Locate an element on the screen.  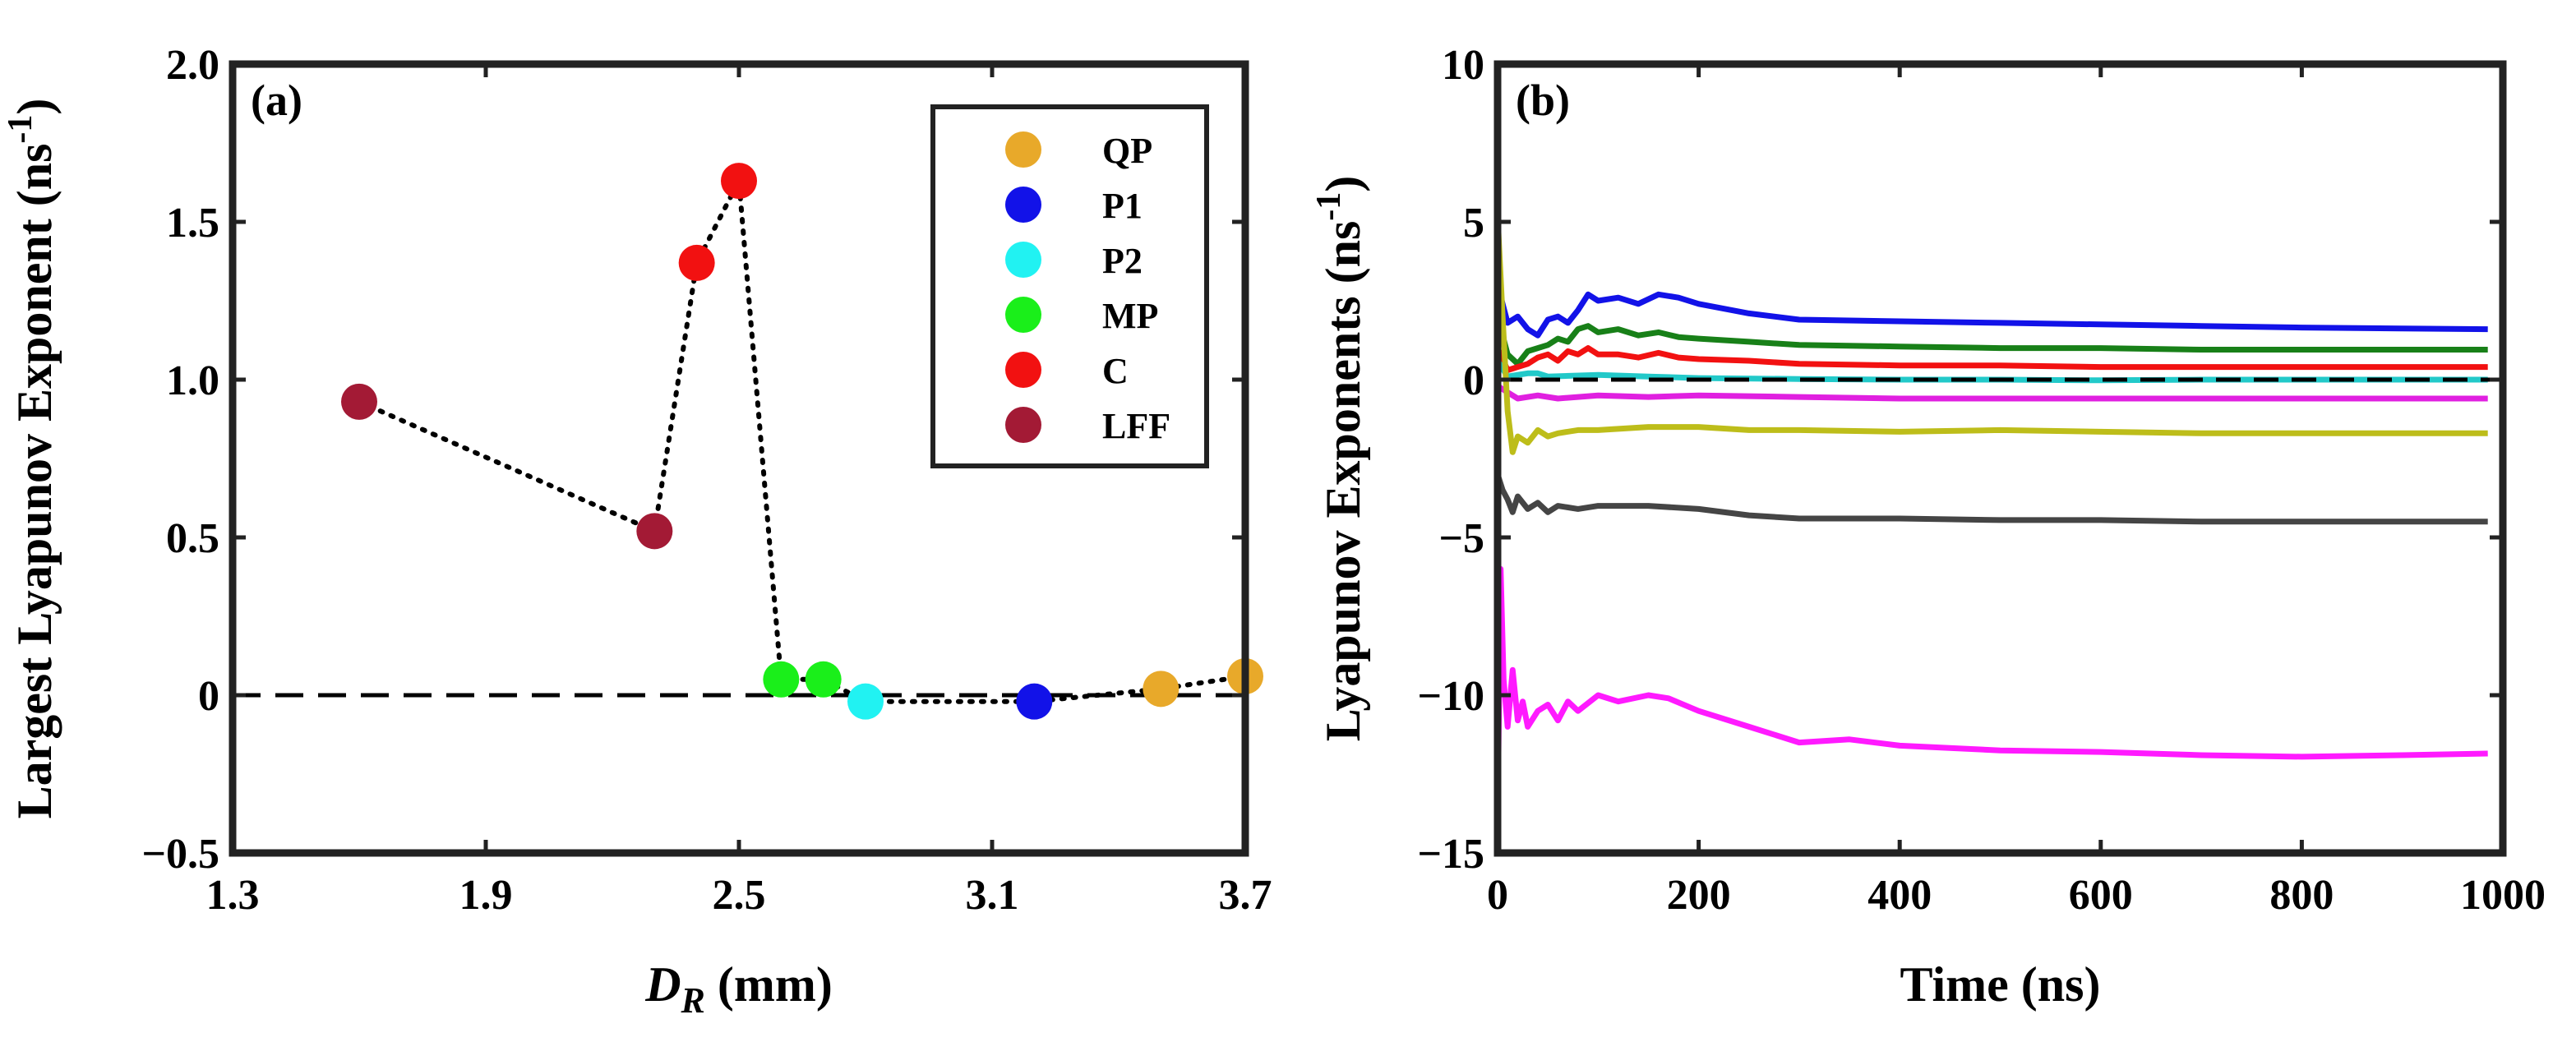
b-xtick-label: 0 is located at coordinates (1498, 895).